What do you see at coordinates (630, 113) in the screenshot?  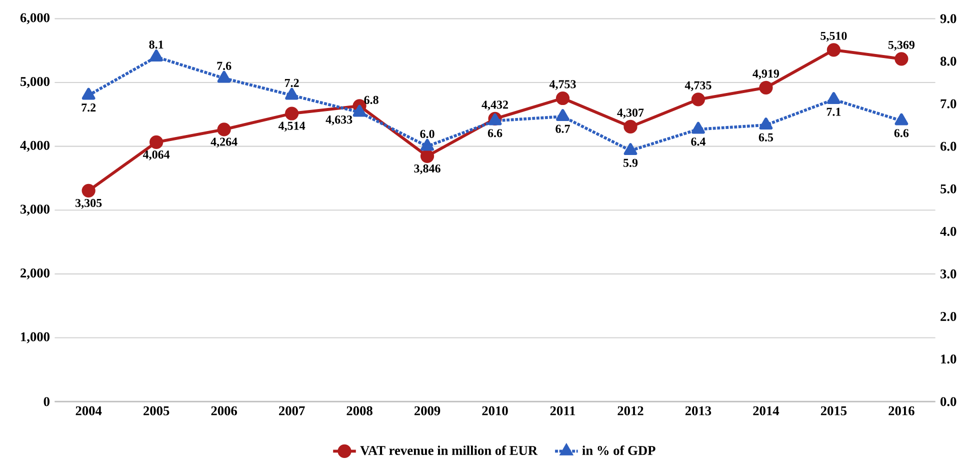 I see `data-label: 4,307` at bounding box center [630, 113].